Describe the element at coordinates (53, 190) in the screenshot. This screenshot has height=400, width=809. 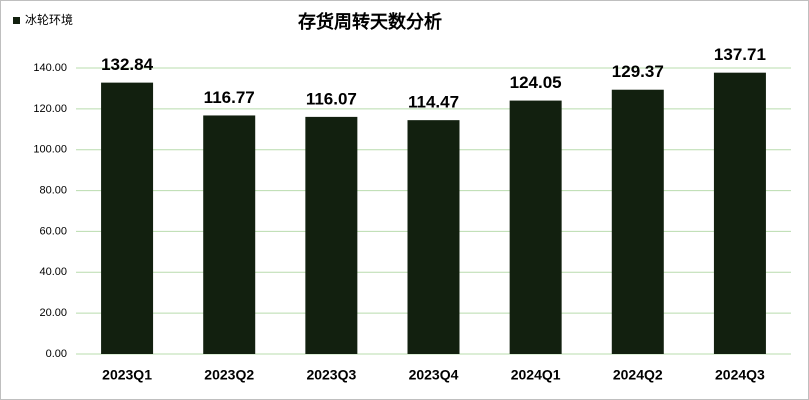
I see `y-tick-label: 80.00` at that location.